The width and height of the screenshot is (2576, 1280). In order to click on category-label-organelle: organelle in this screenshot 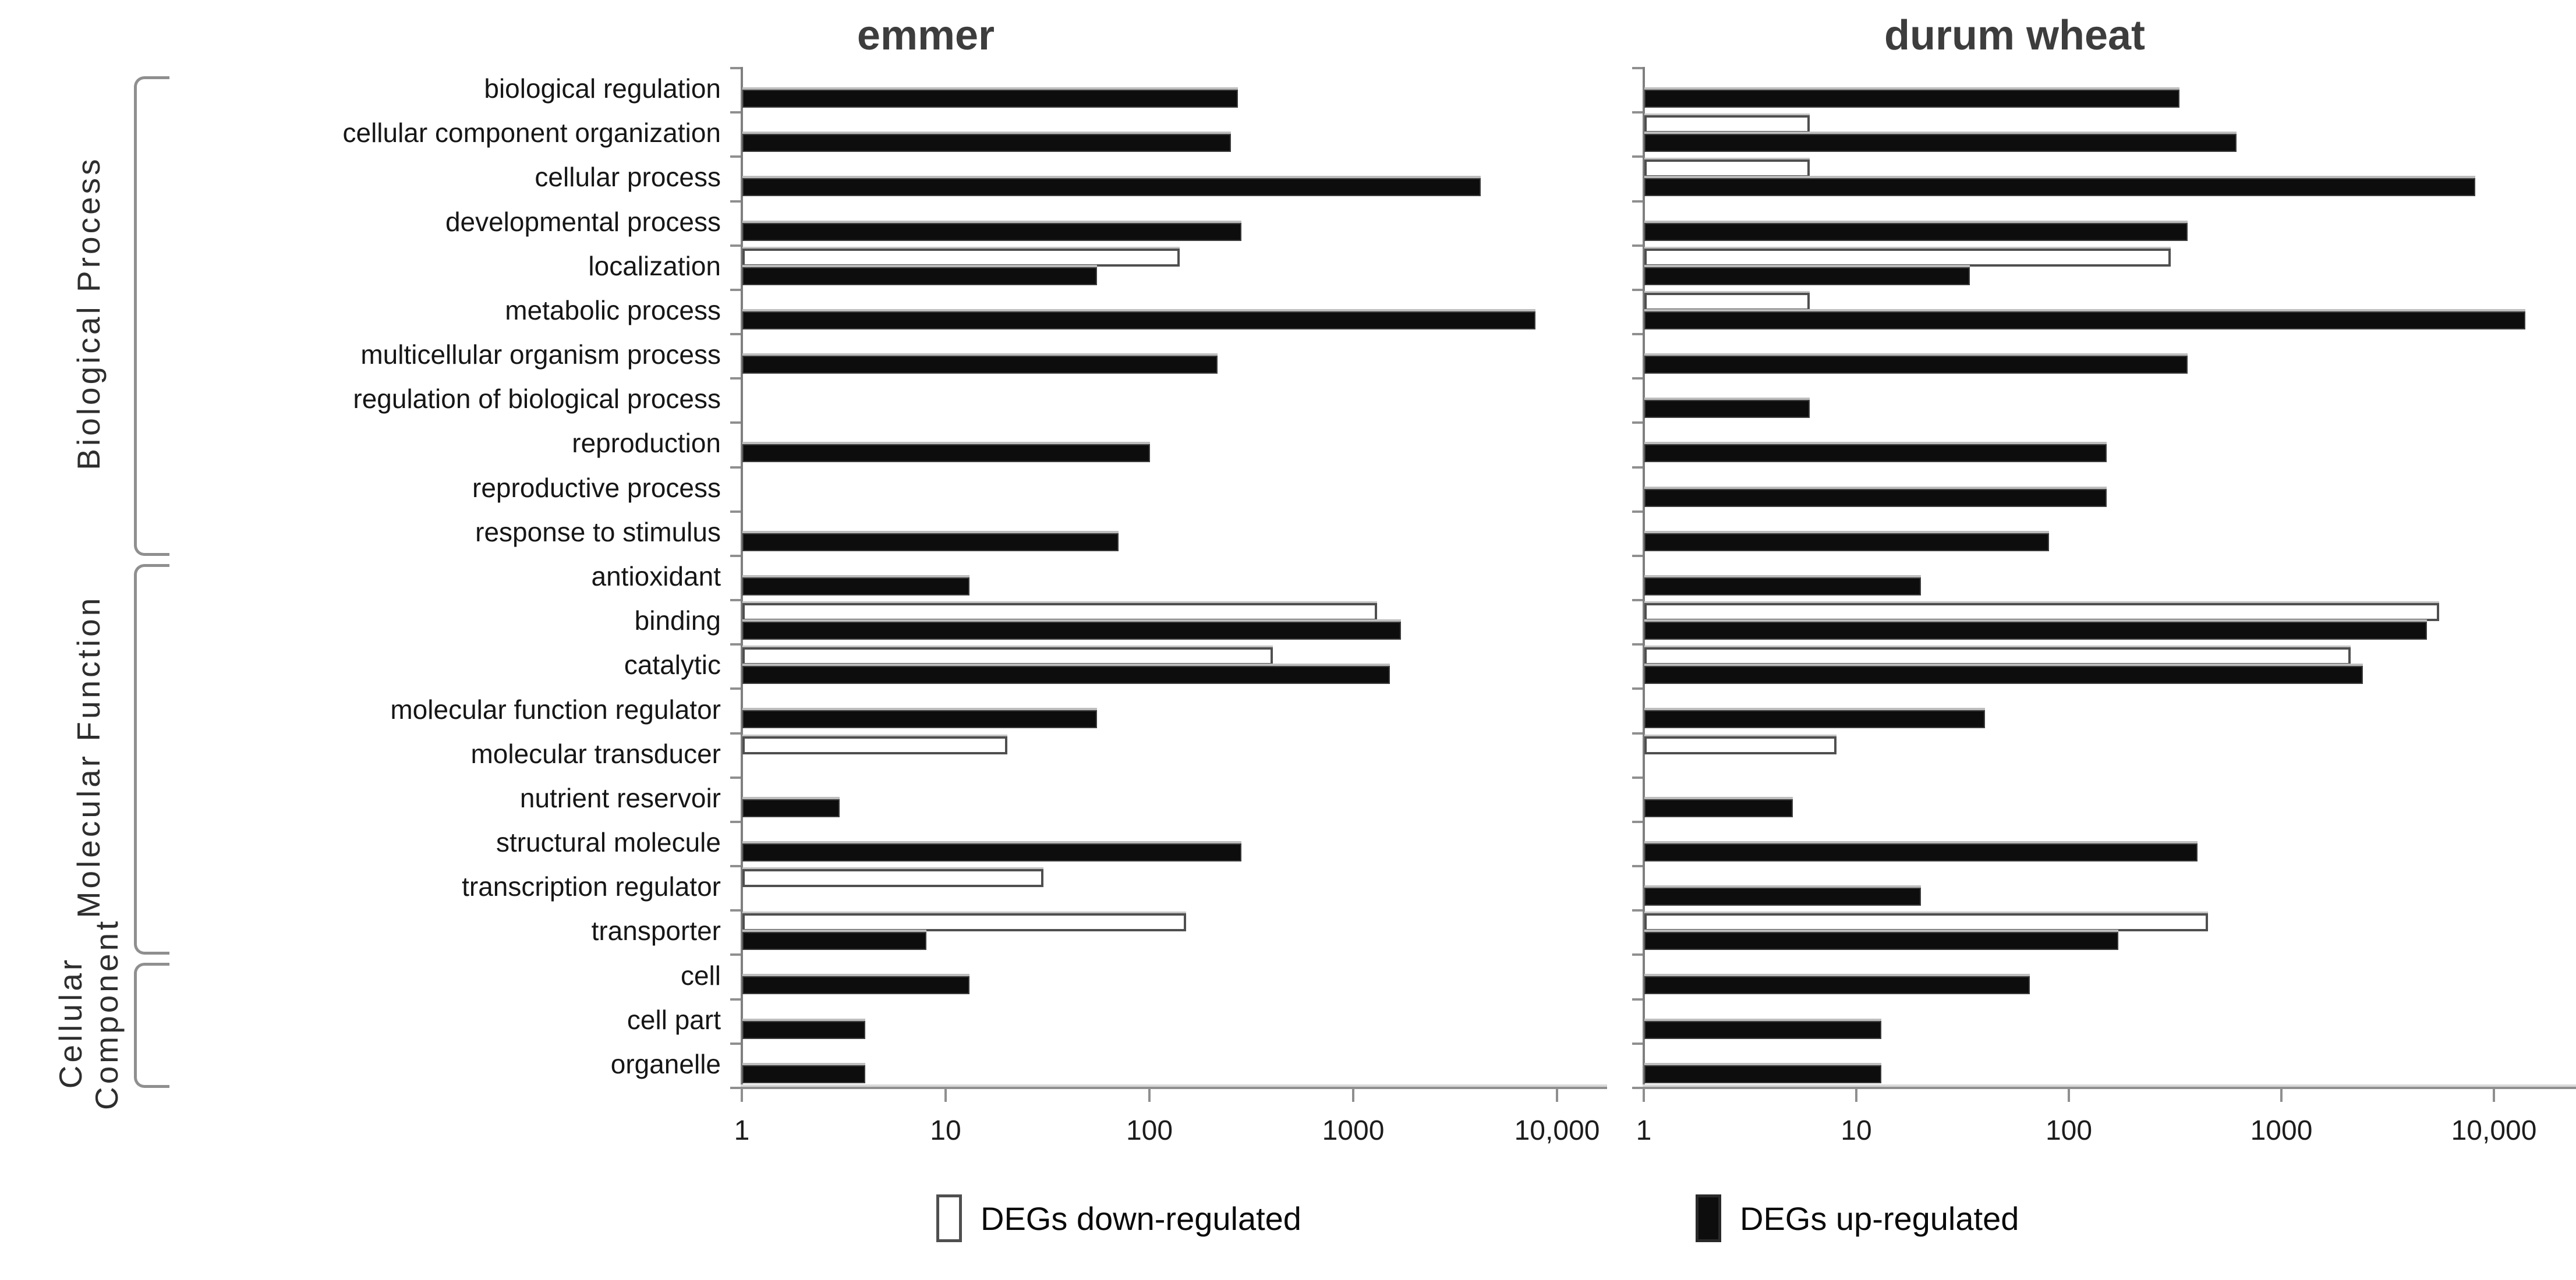, I will do `click(665, 1063)`.